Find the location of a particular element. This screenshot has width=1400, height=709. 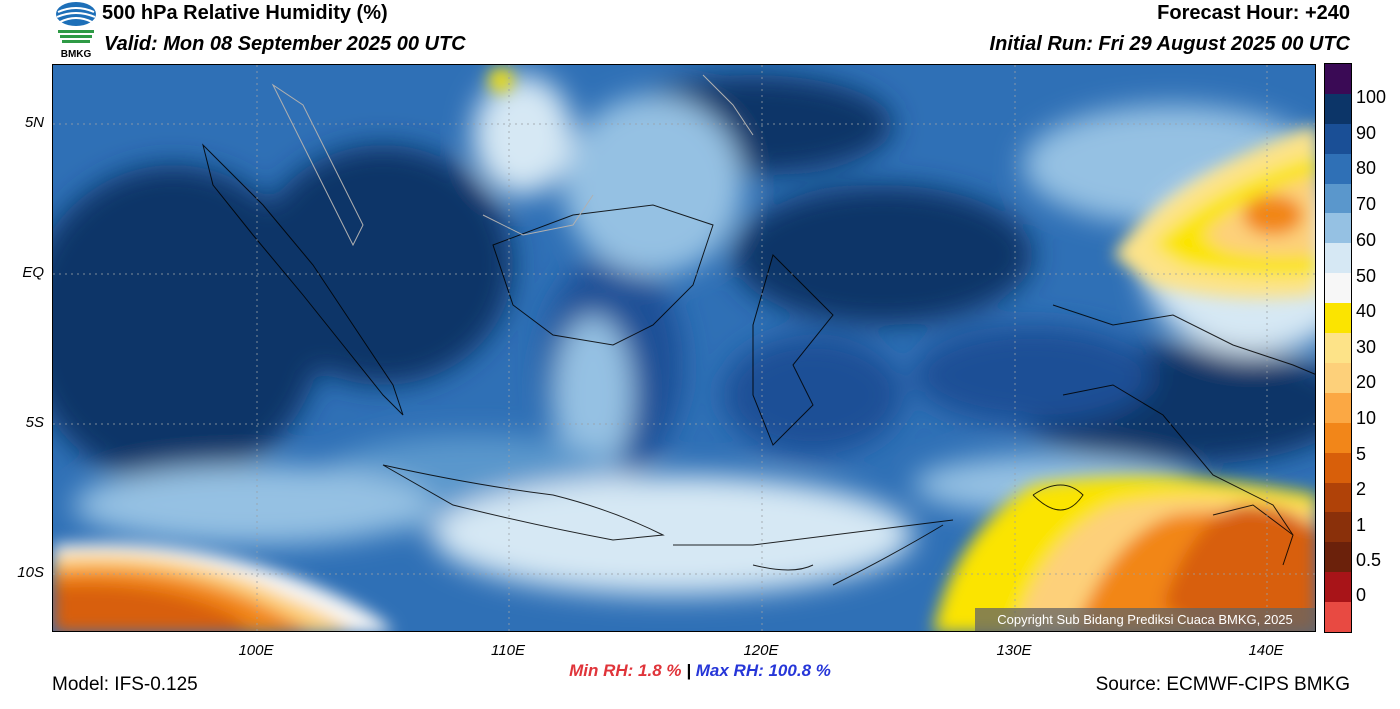

rh-stats: Min RH: 1.8 % | Max RH: 100.8 % is located at coordinates (700, 671).